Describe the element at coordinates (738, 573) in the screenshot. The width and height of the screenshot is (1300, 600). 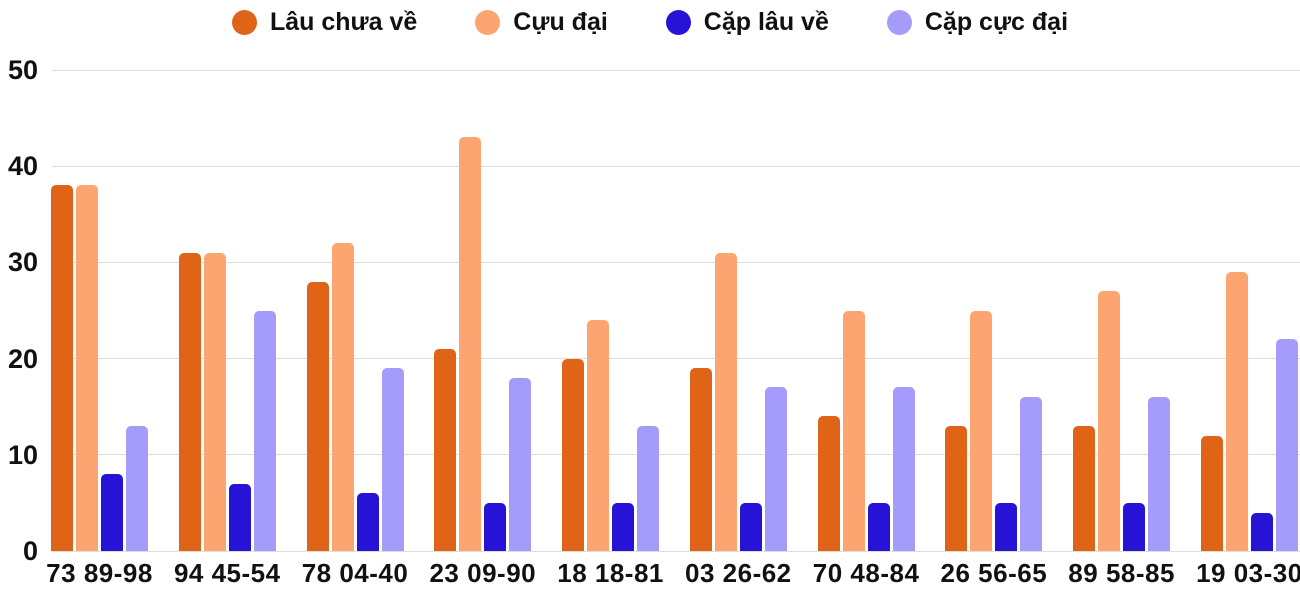
I see `x-axis-label: 03 26-62` at that location.